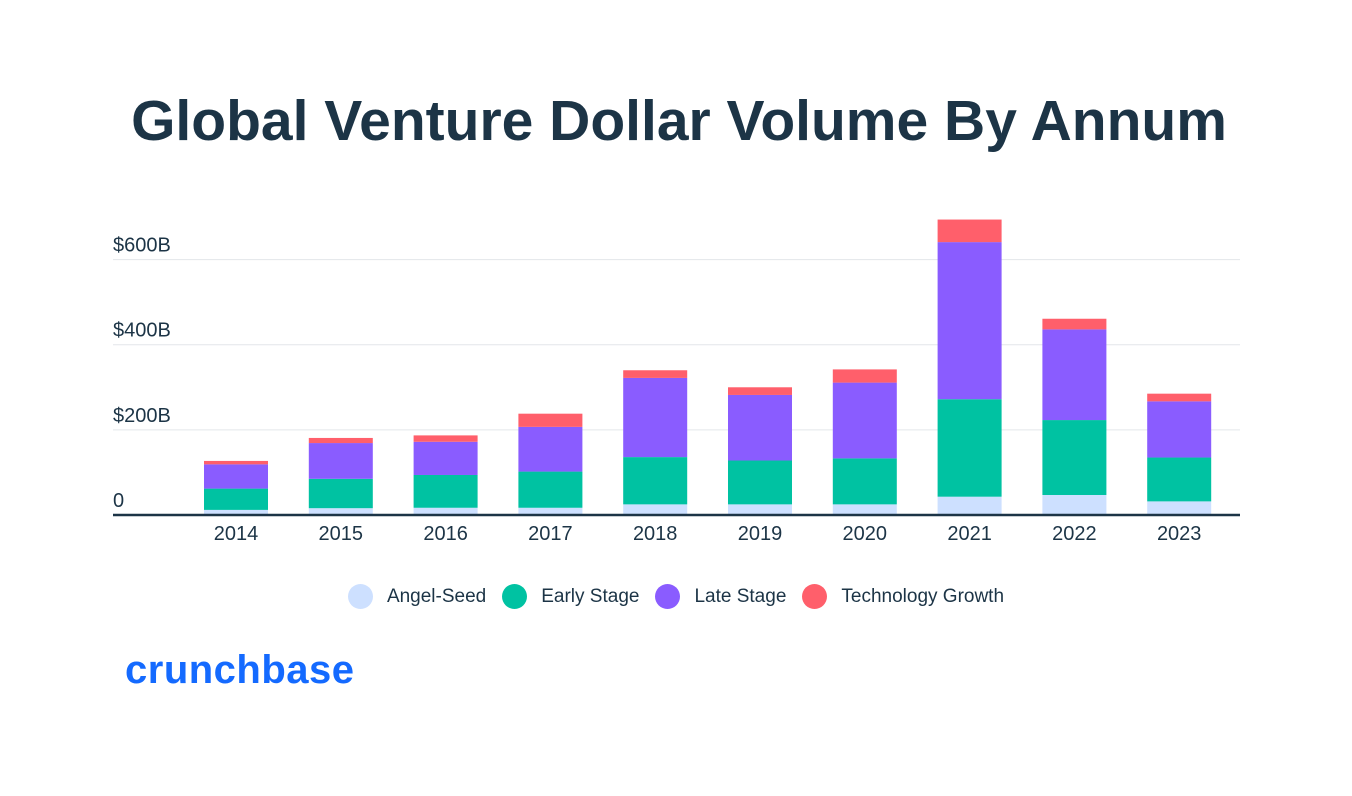 This screenshot has width=1352, height=796. Describe the element at coordinates (655, 417) in the screenshot. I see `bar-late-stage-2018` at that location.